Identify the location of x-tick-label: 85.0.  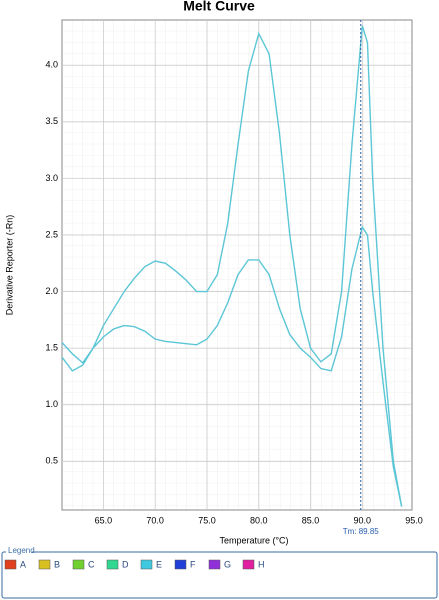
(311, 520).